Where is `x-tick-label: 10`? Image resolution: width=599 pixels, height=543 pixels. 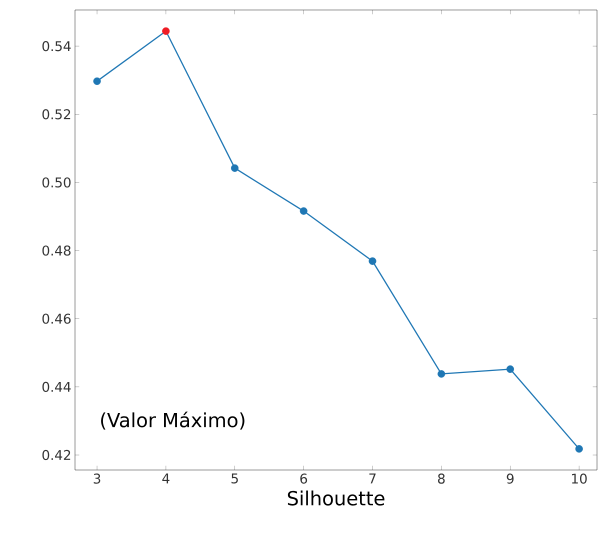 x-tick-label: 10 is located at coordinates (579, 479).